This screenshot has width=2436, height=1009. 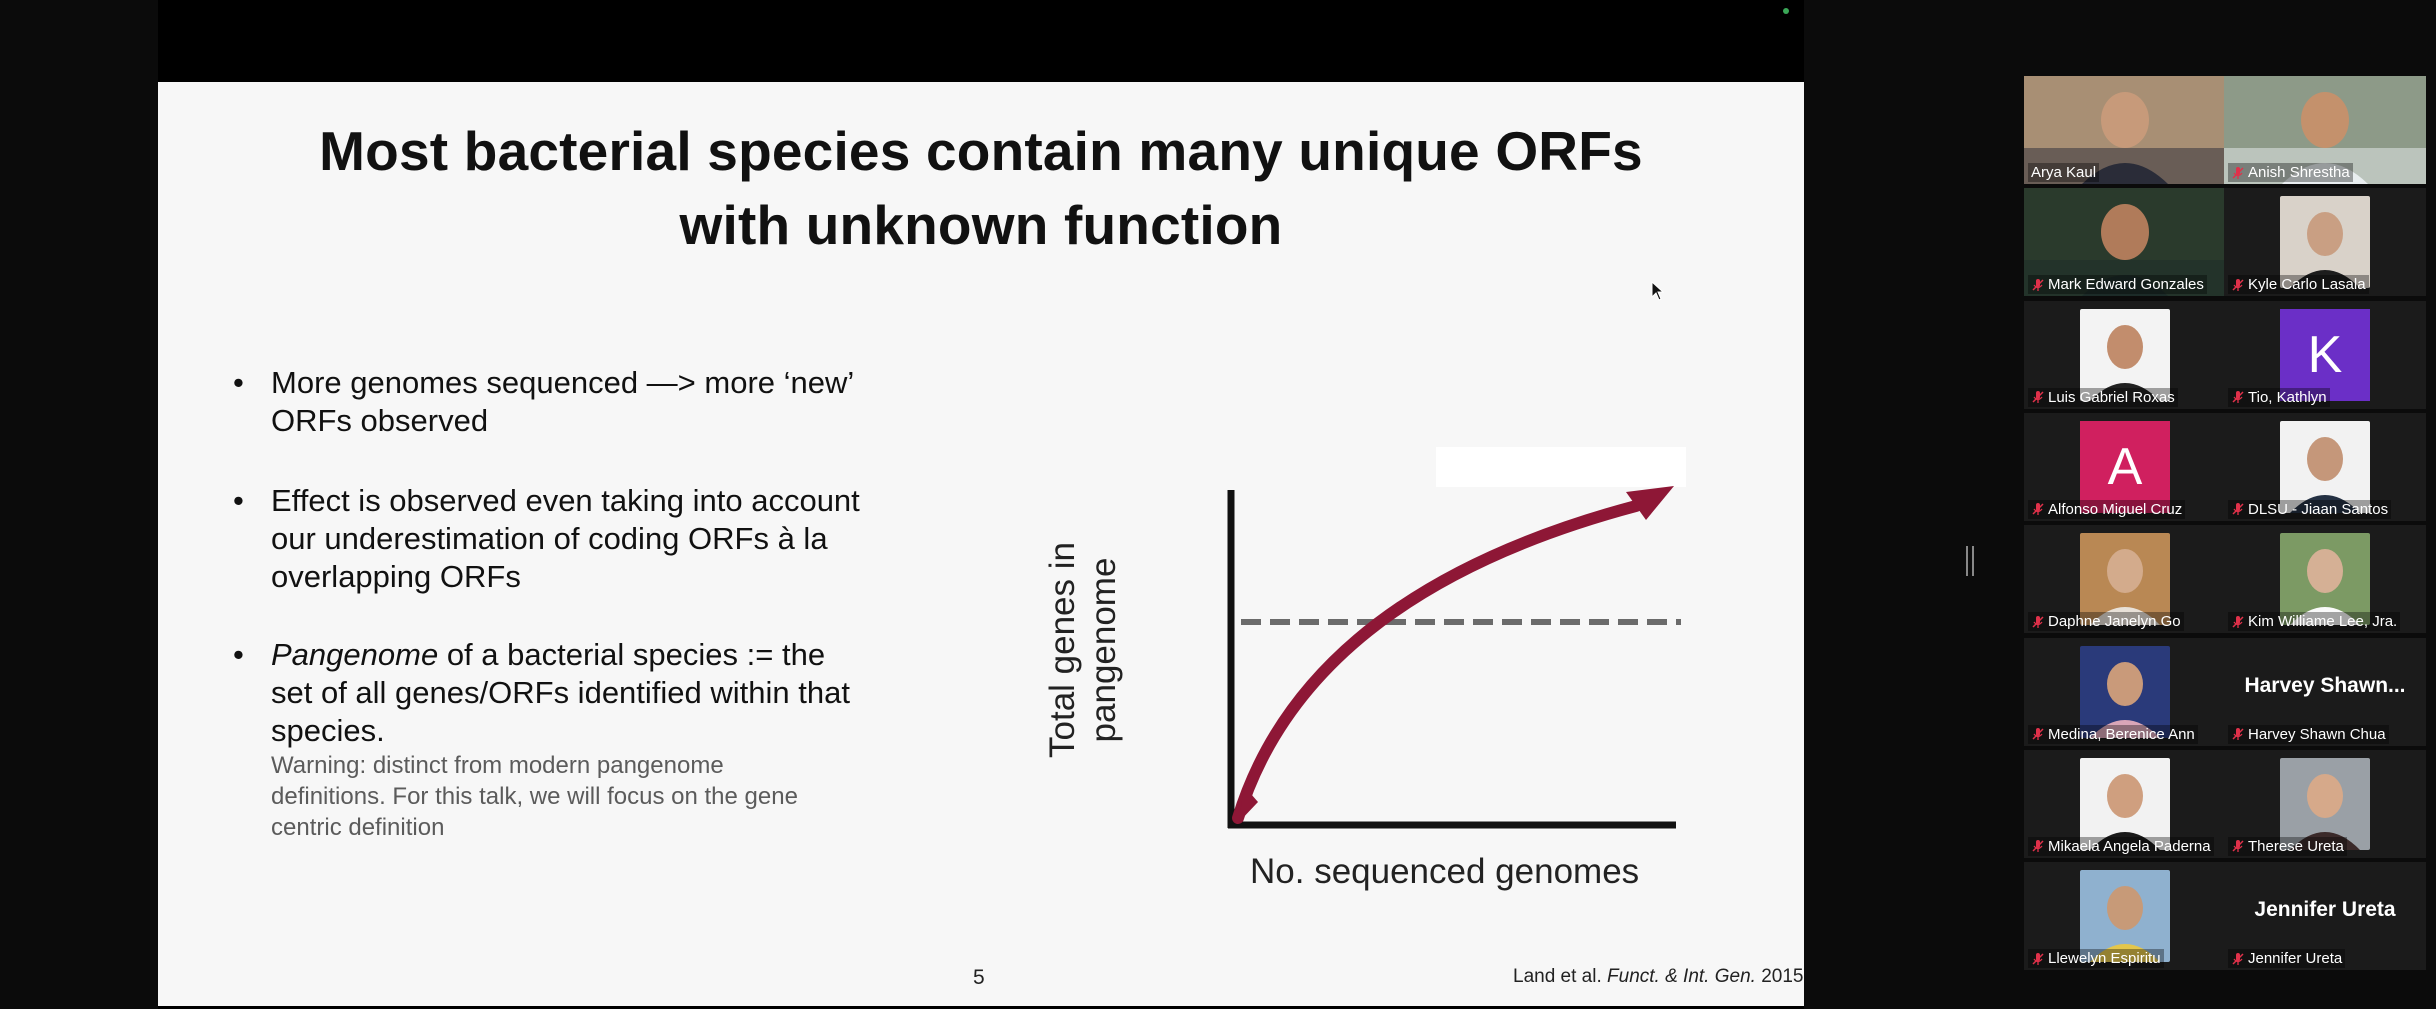 I want to click on growth-curve, so click(x=1437, y=662).